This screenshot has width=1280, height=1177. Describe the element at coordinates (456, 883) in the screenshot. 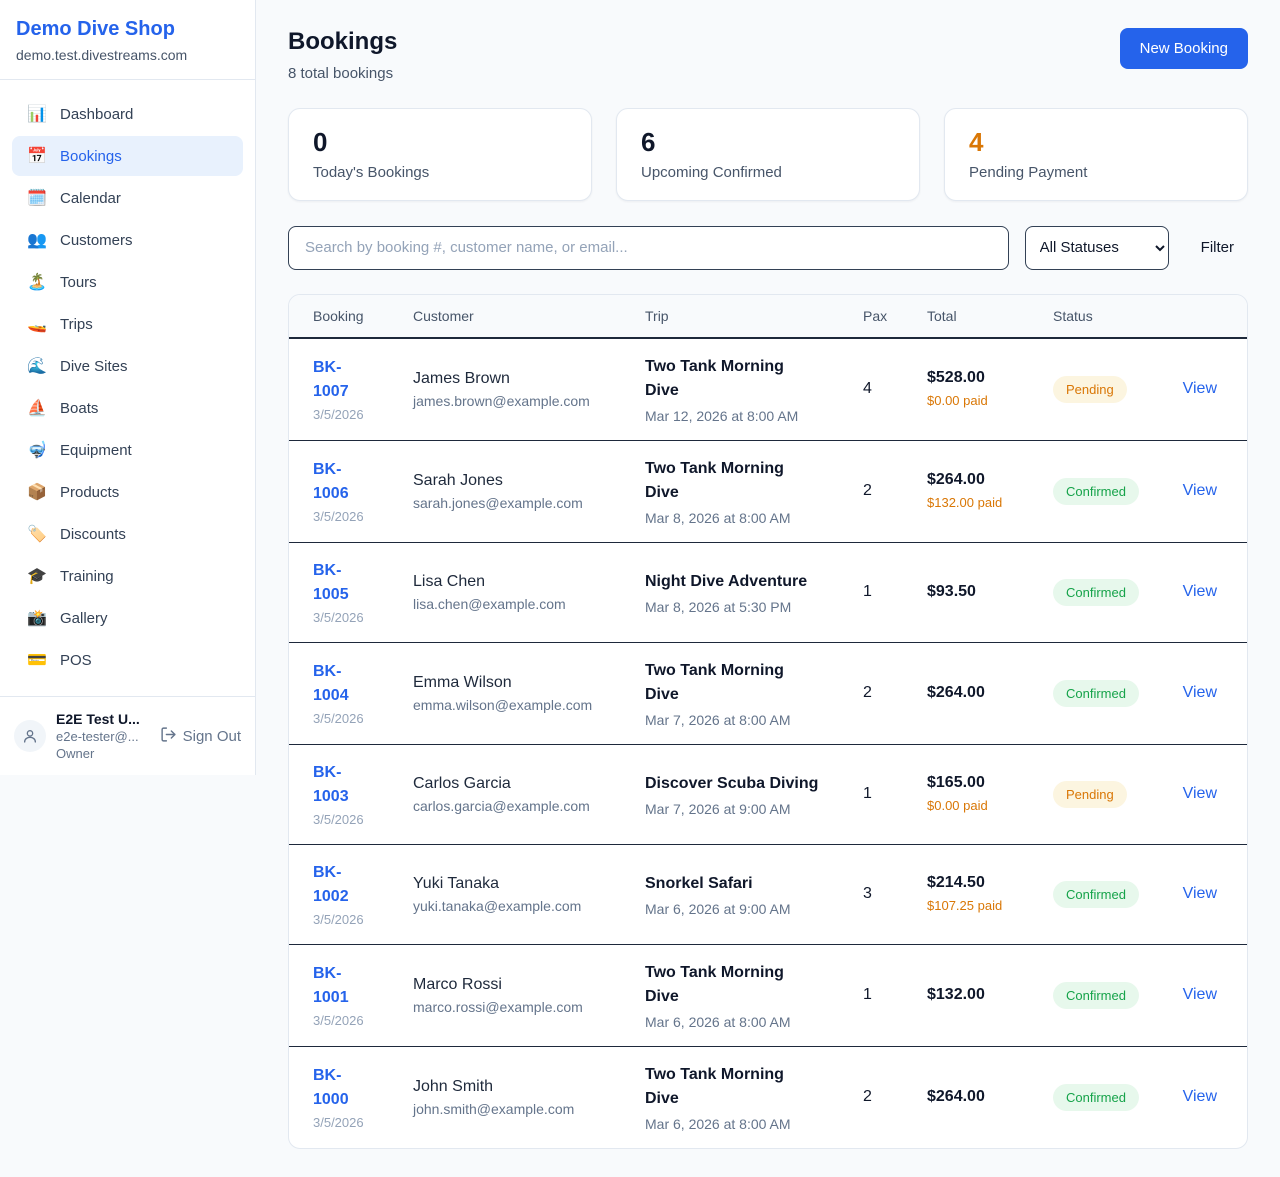

I see `customer-name: Yuki Tanaka` at that location.